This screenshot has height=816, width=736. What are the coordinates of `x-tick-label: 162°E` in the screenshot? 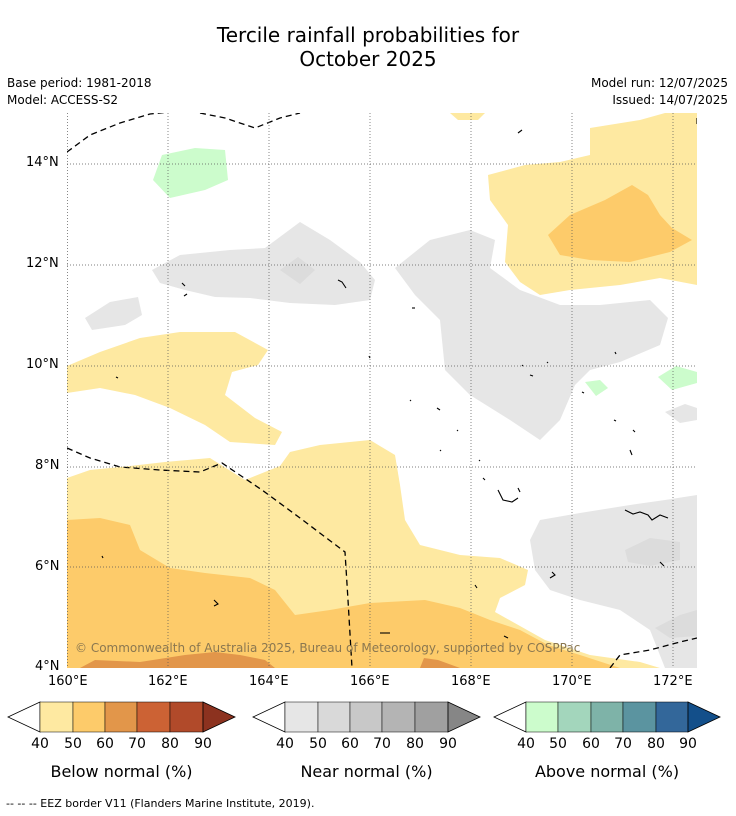 It's located at (168, 681).